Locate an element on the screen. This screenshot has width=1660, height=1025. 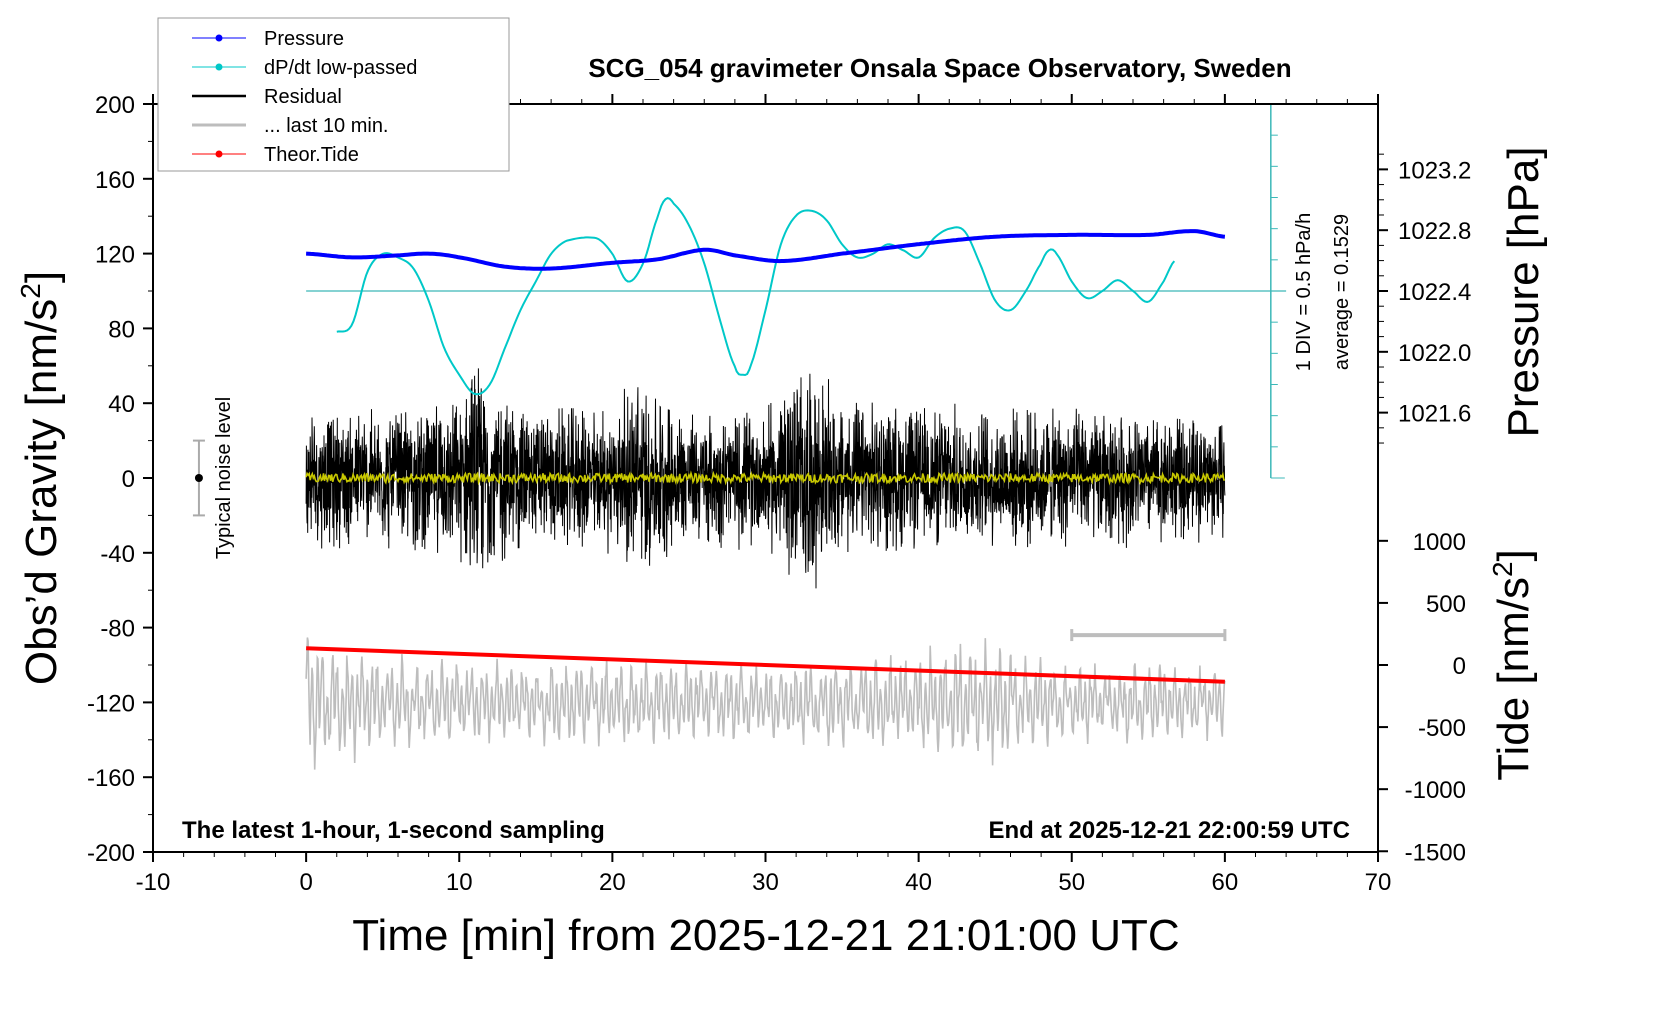
pressure-axis-label: Pressure [hPa] is located at coordinates (1523, 291).